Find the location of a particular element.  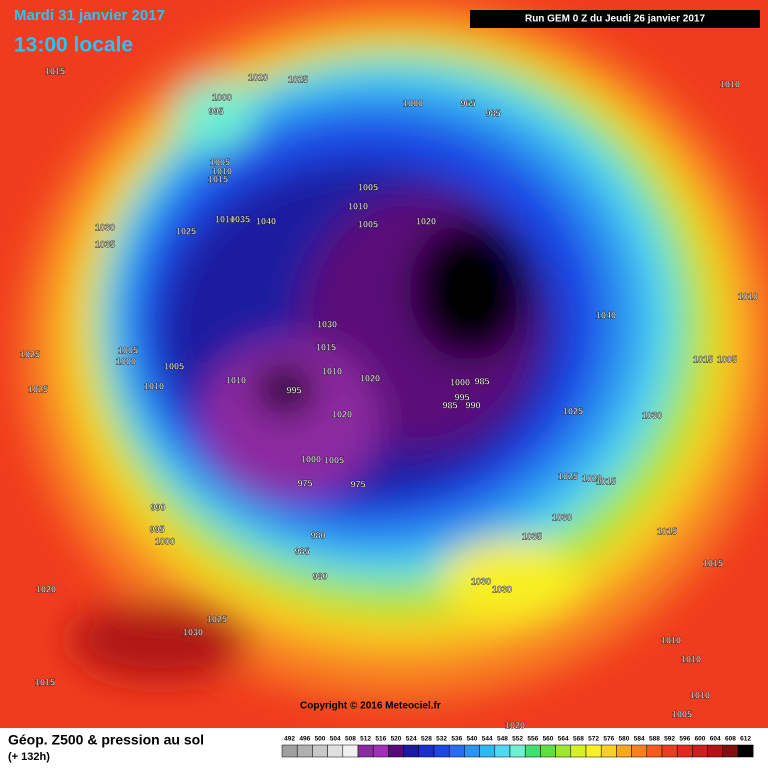

legend-label: 516 is located at coordinates (380, 739).